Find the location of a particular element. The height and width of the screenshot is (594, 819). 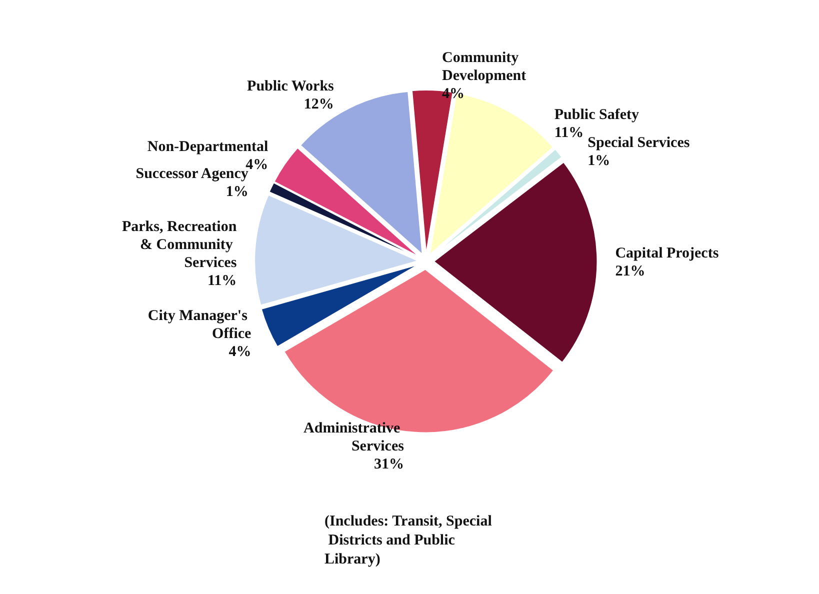

slice-label: City Manager's Office is located at coordinates (200, 325).